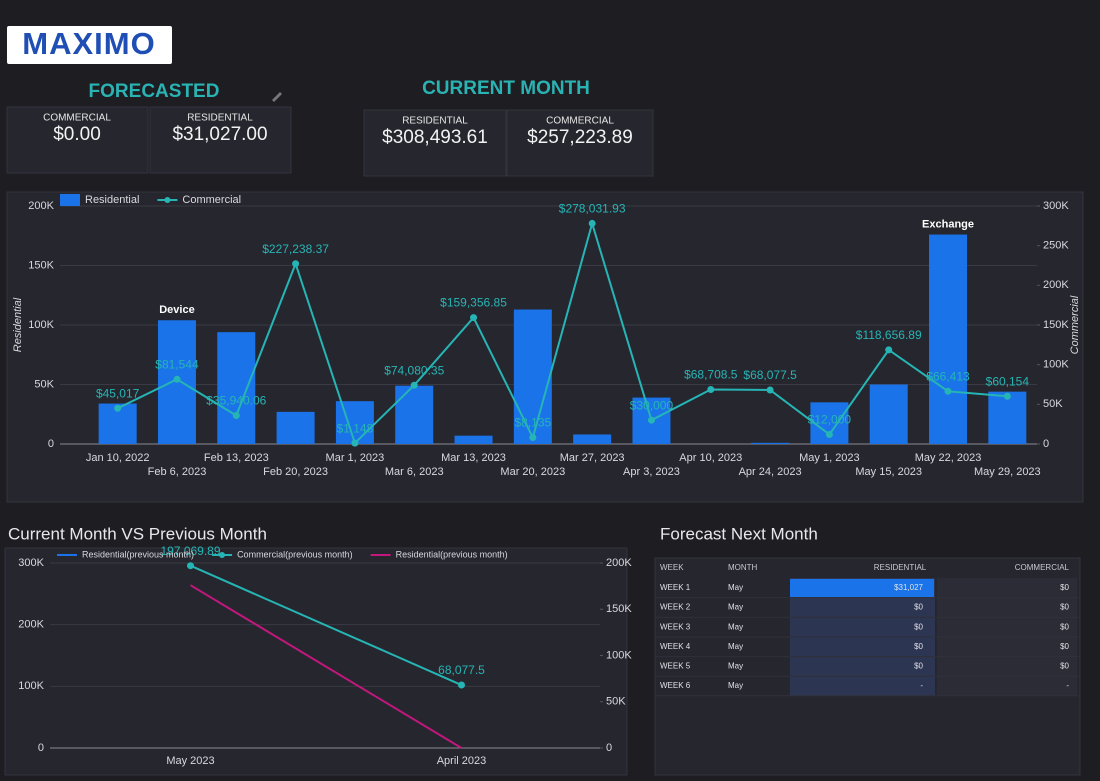  Describe the element at coordinates (675, 685) in the screenshot. I see `table-cell: WEEK 6` at that location.